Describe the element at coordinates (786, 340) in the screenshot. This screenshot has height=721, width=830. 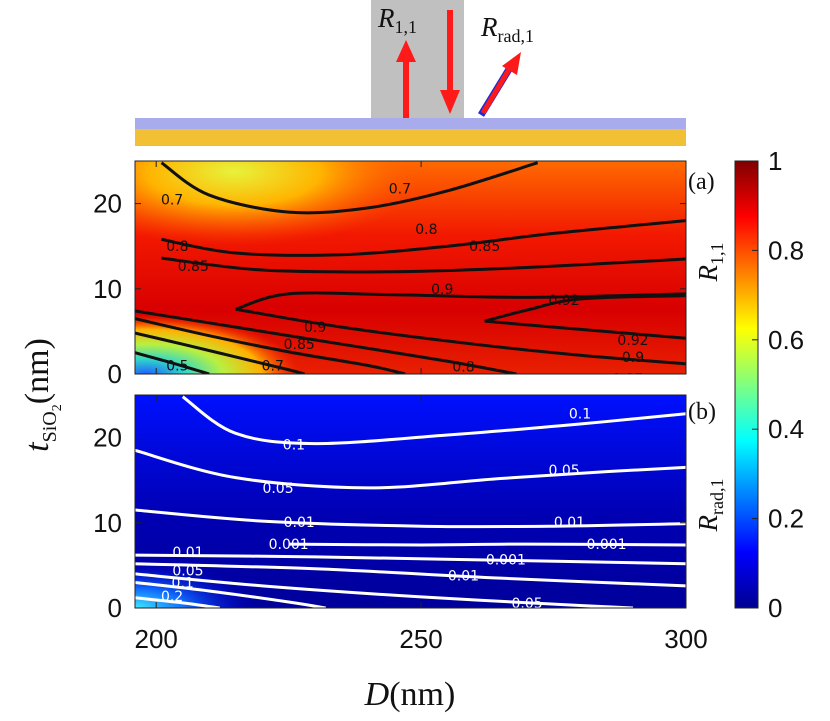
I see `colorbar-tick-label: 0.6` at that location.